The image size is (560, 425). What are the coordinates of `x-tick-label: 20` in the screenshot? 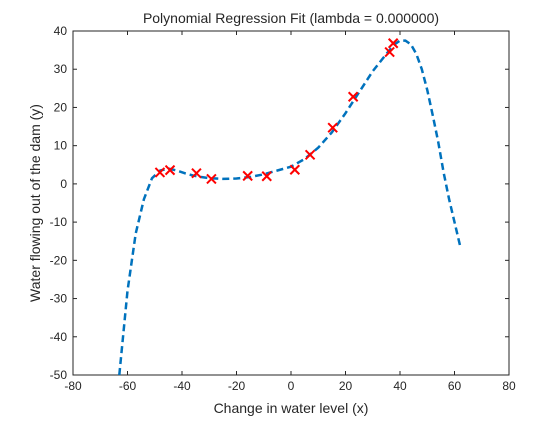 It's located at (346, 386).